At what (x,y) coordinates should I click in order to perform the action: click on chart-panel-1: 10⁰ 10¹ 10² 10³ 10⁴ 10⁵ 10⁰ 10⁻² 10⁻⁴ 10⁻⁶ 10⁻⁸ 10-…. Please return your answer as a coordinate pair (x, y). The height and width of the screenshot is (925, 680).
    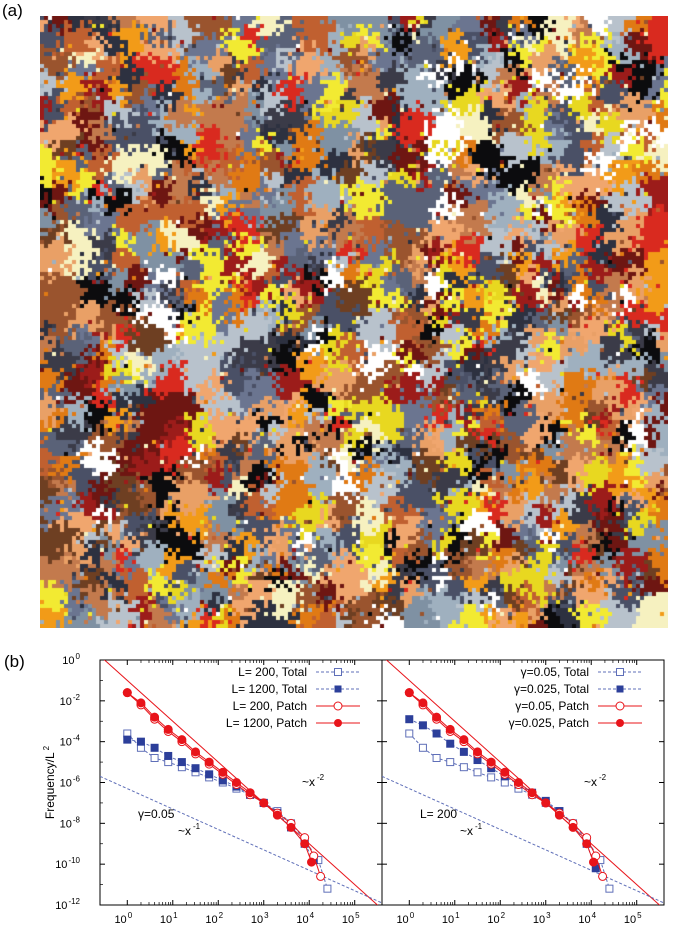
    Looking at the image, I should click on (212, 788).